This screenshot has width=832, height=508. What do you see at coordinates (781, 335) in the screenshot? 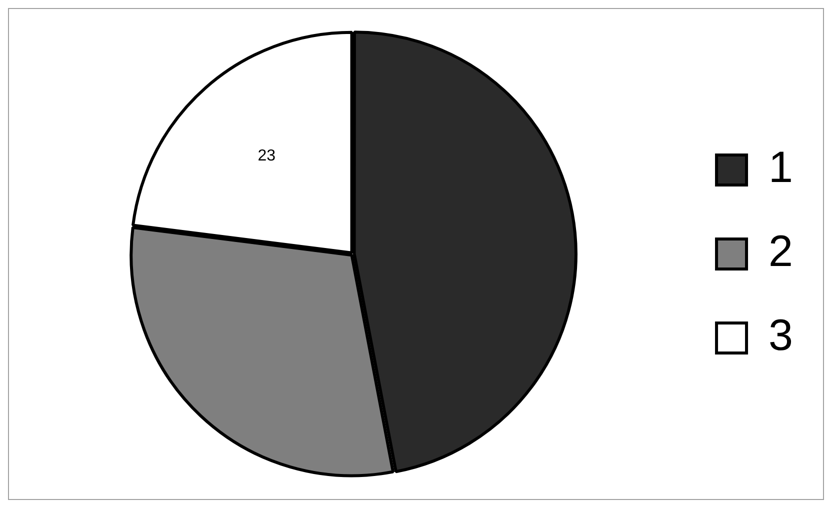
I see `legend-label: 3` at bounding box center [781, 335].